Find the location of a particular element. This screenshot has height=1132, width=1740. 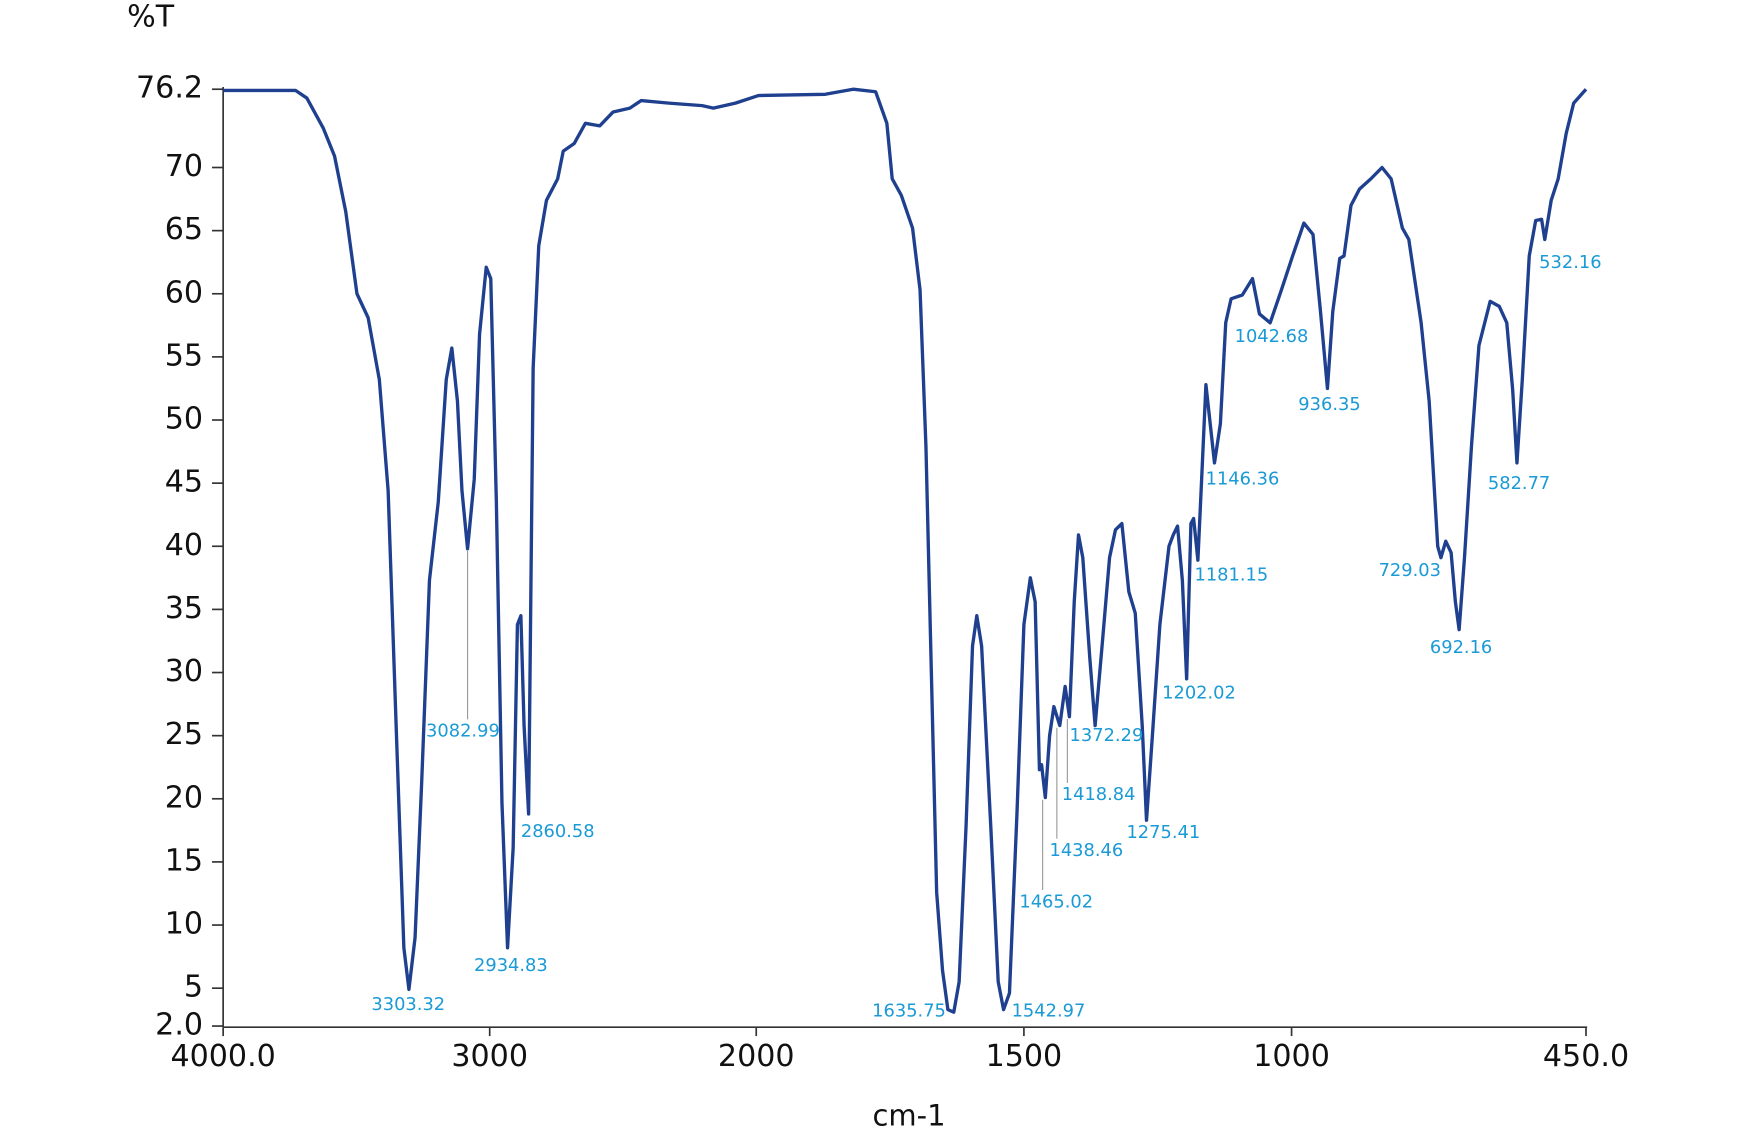

peak-label: 1635.75 is located at coordinates (909, 1011).